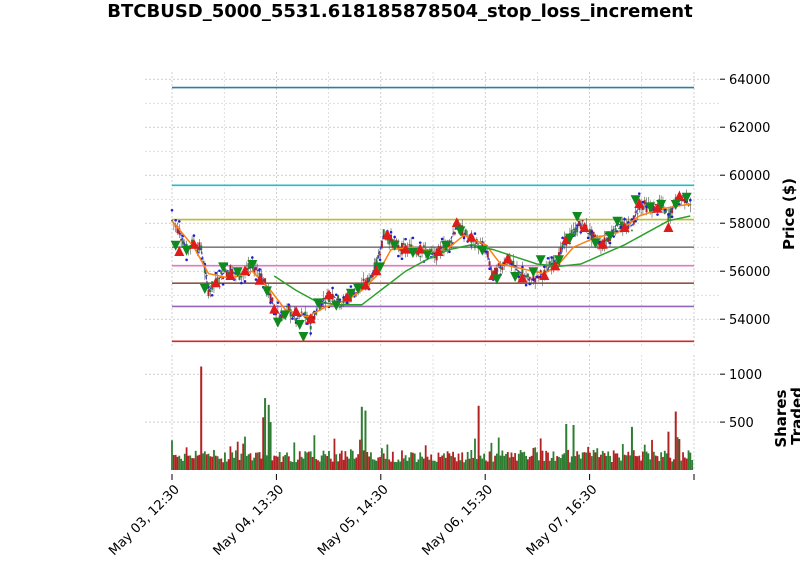 The height and width of the screenshot is (579, 800). I want to click on x-tick-label: May 06, 15:30, so click(457, 520).